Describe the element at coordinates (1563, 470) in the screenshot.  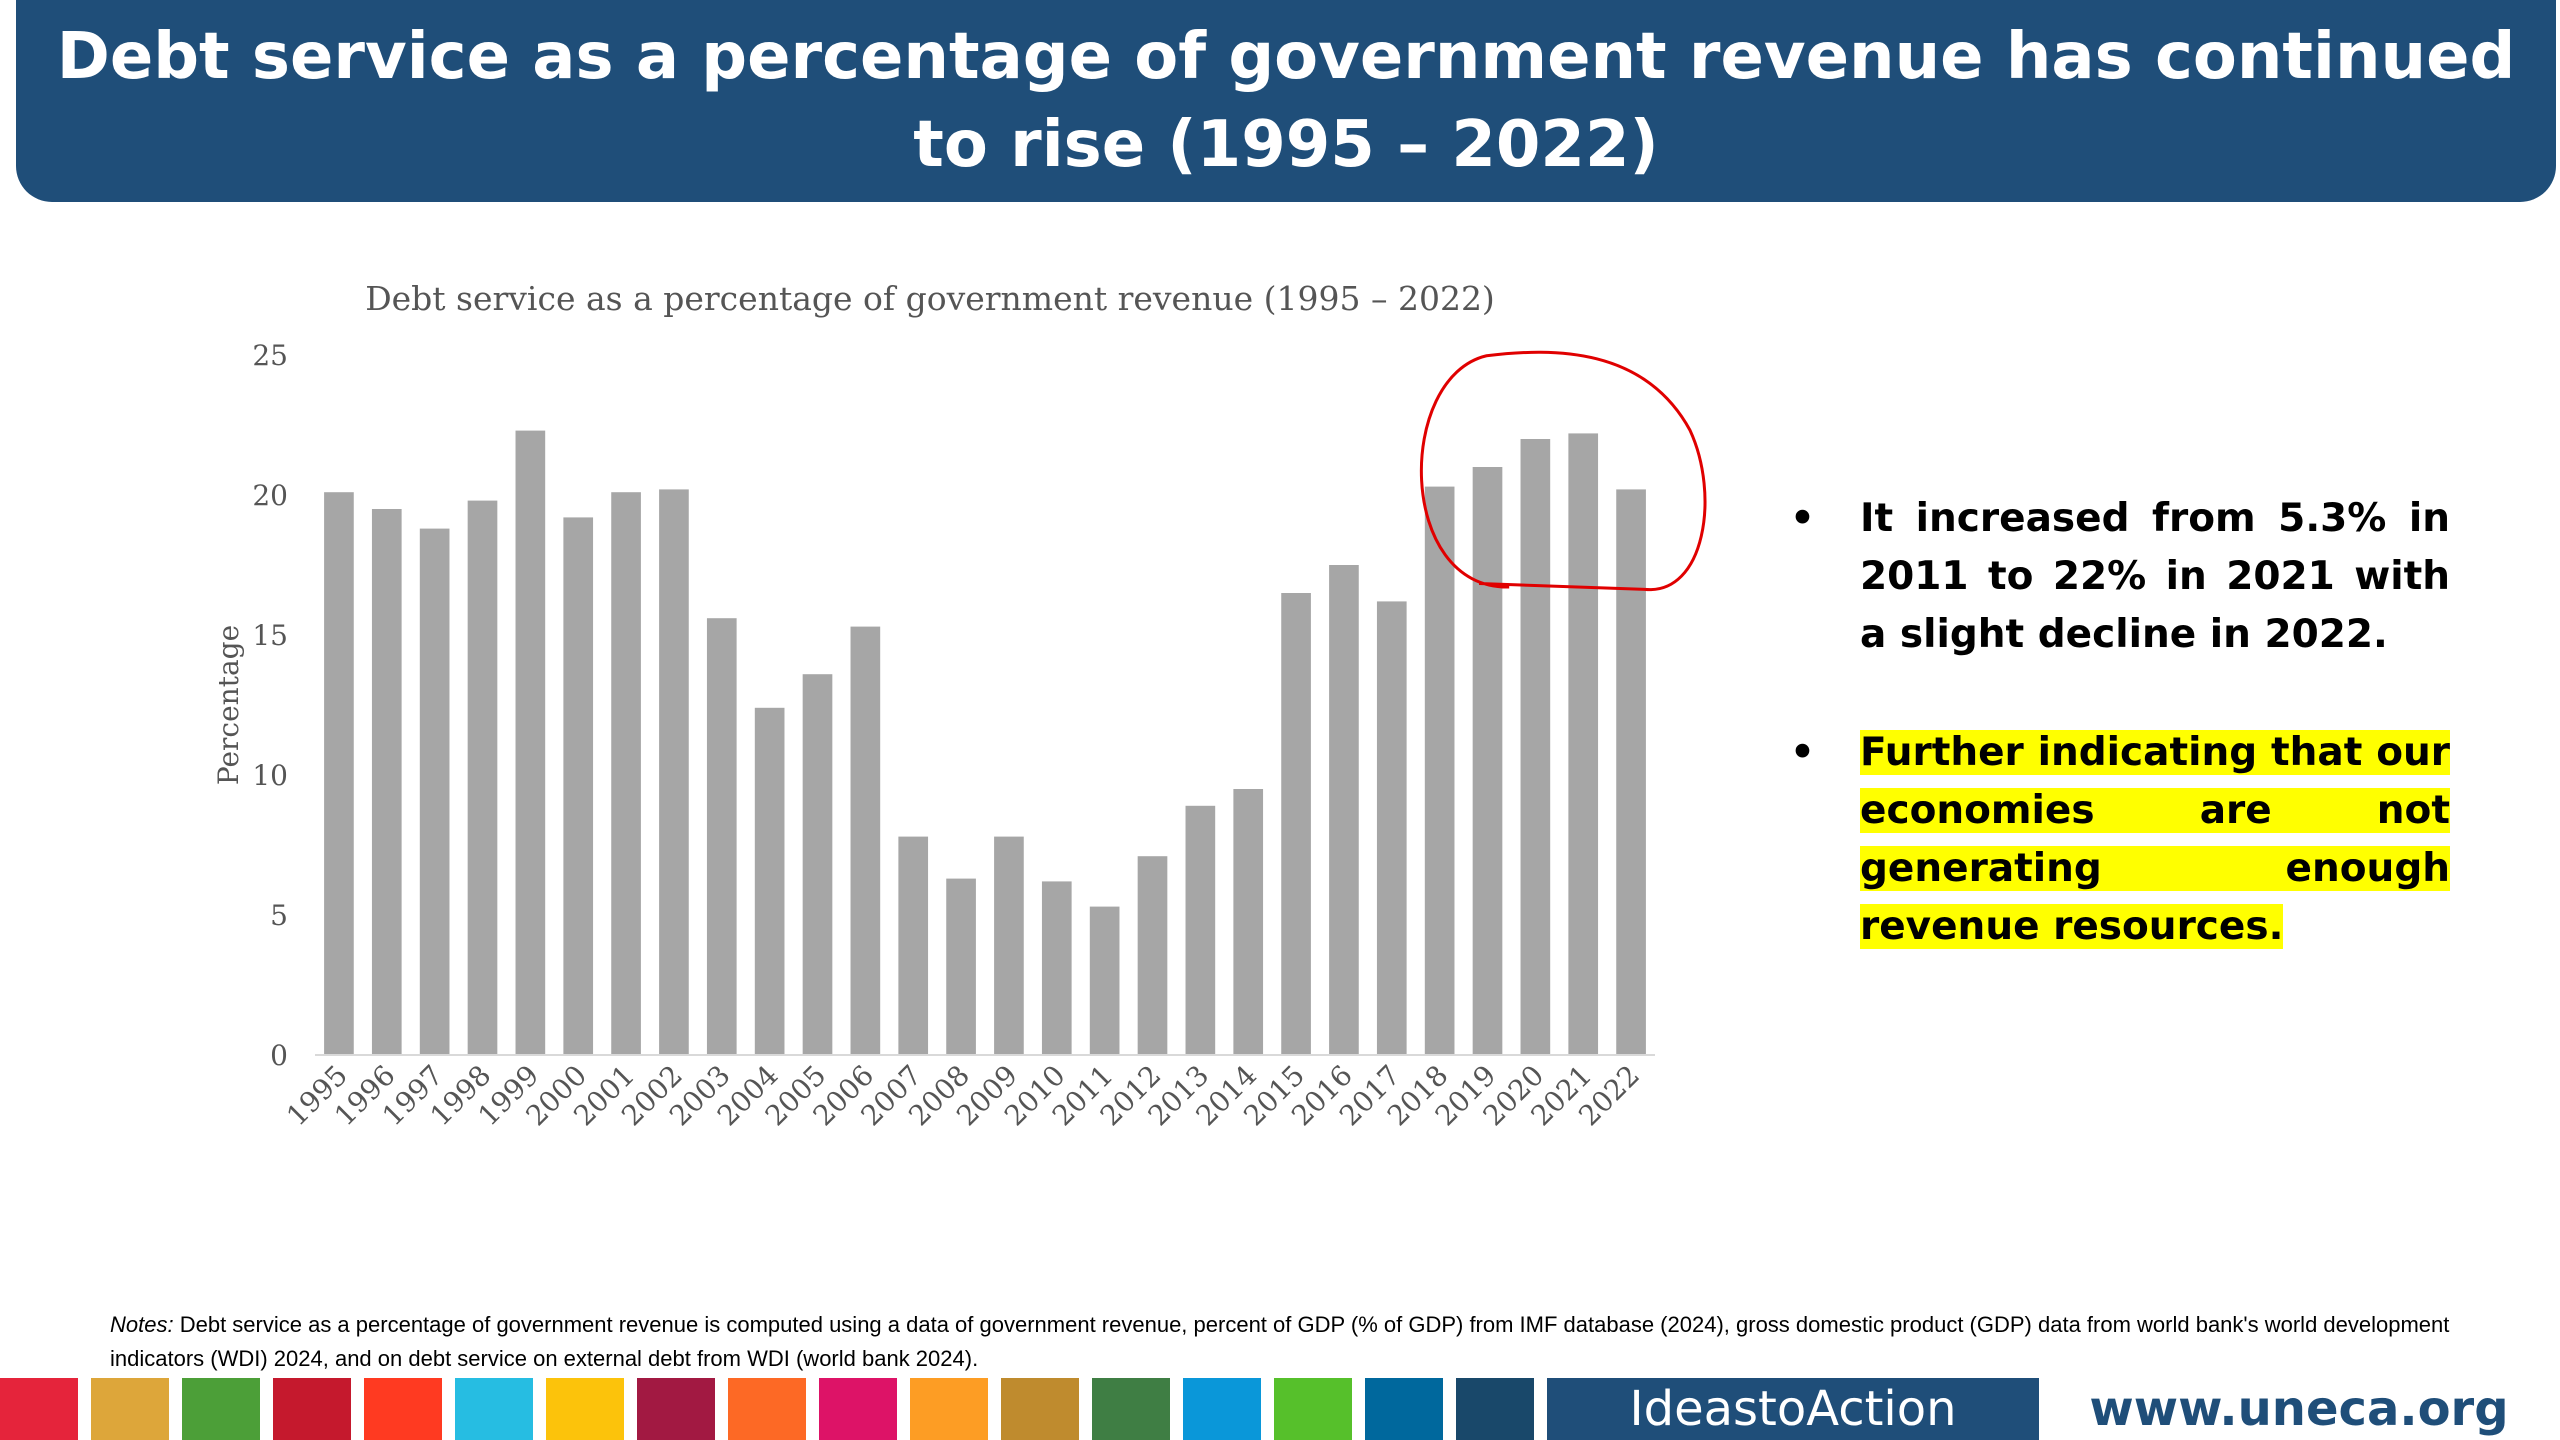
I see `highlight-circle` at that location.